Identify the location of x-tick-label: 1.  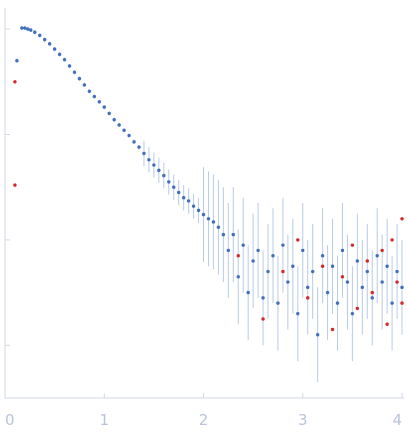
(104, 420).